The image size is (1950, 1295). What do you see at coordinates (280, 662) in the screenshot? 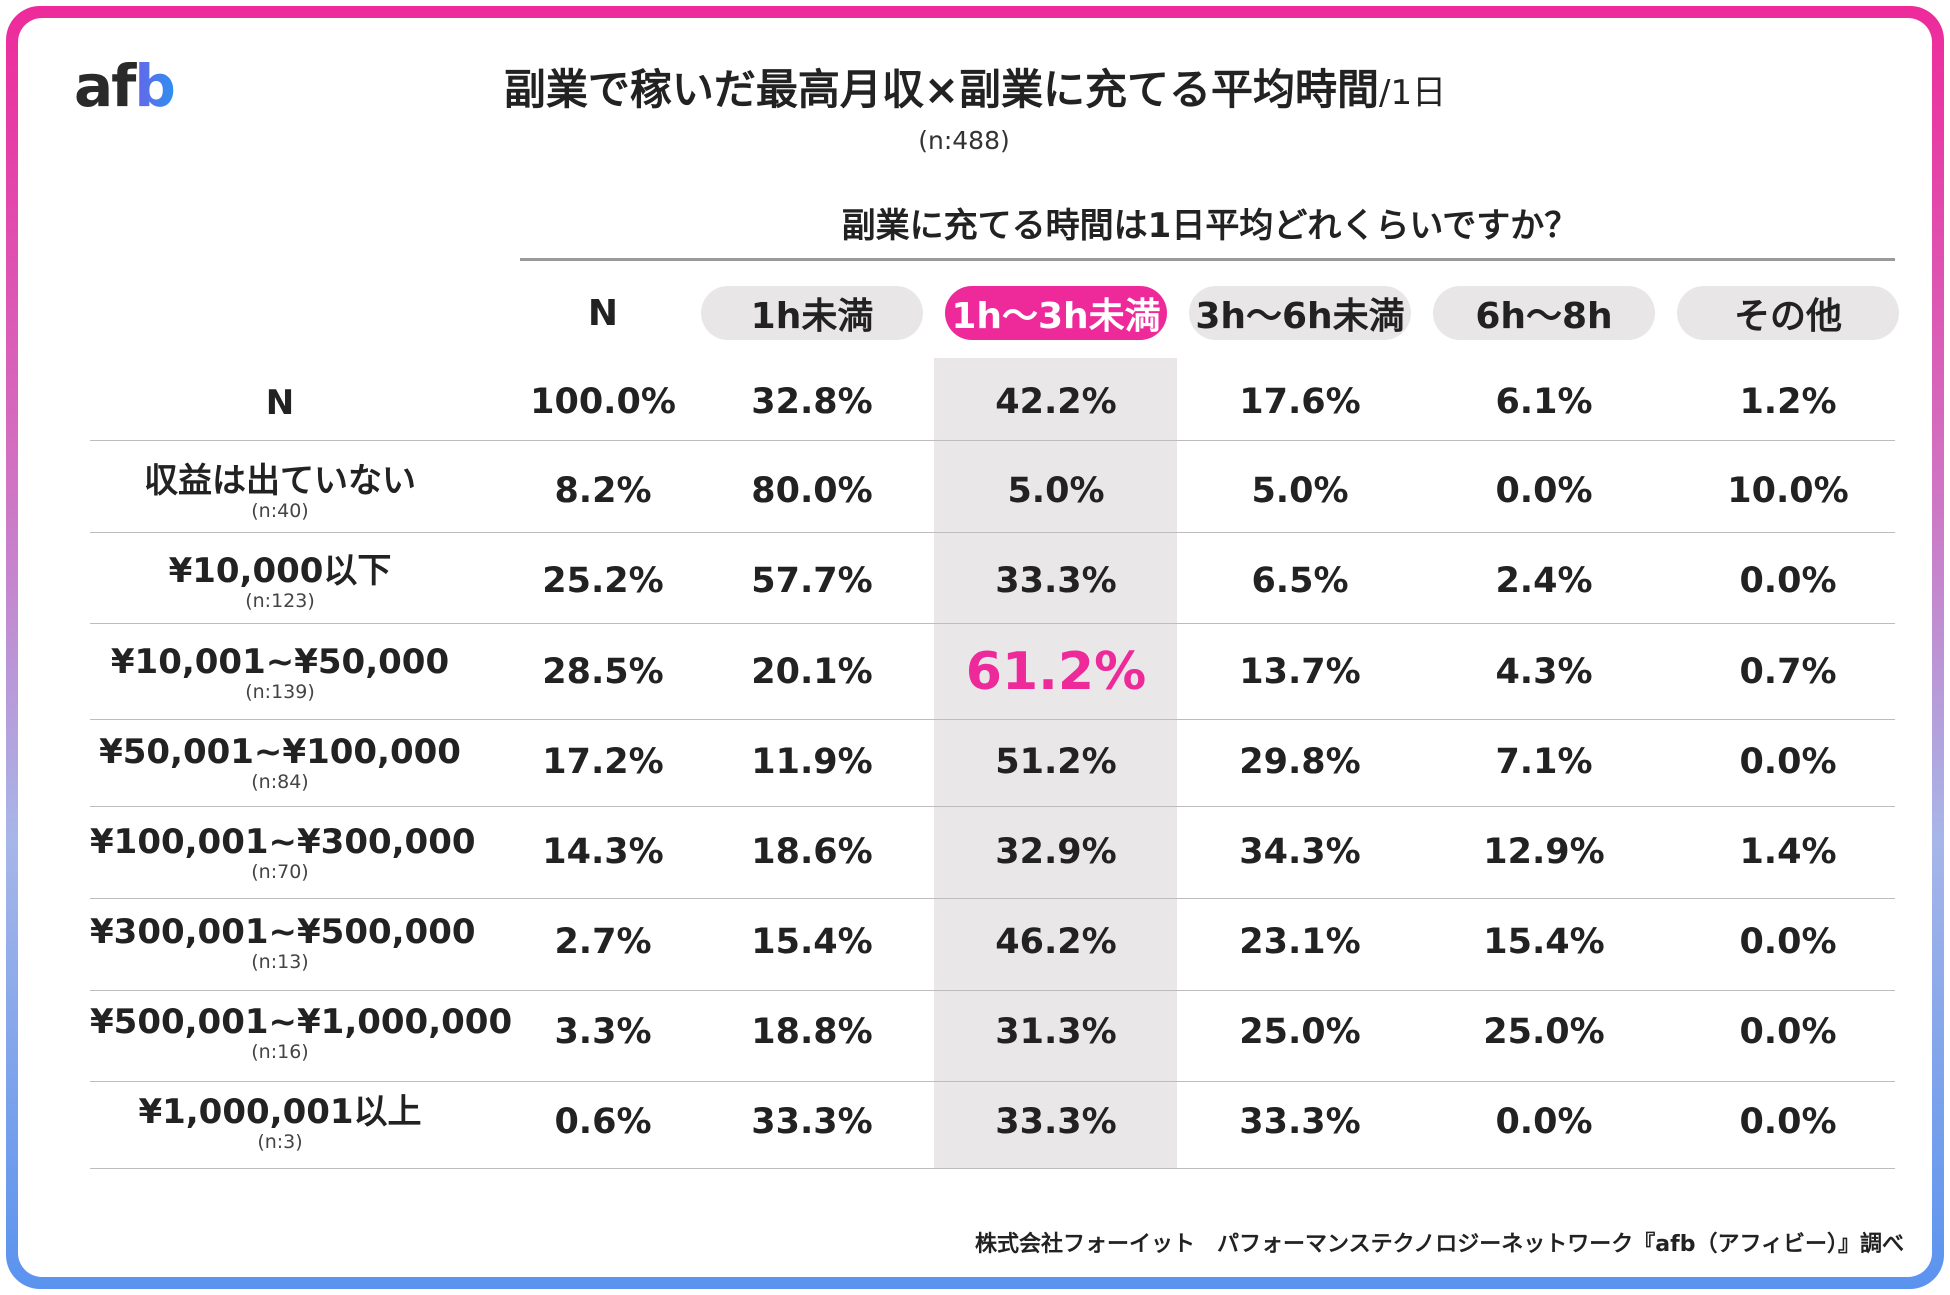
I see `row-label-text: ¥10,001~¥50,000` at bounding box center [280, 662].